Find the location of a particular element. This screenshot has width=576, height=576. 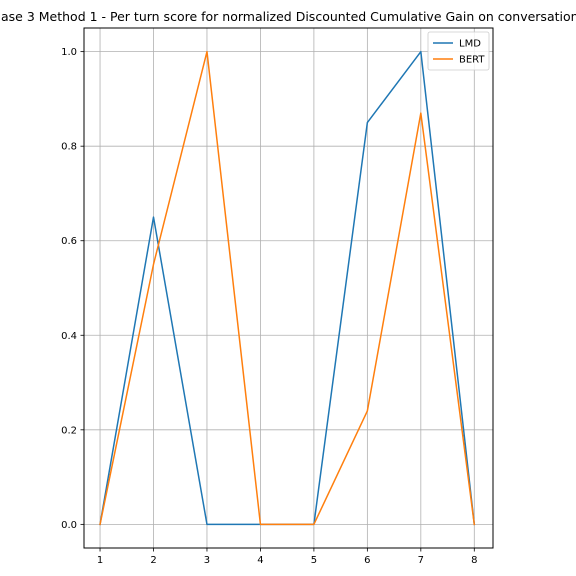

x-tick-label: 1 is located at coordinates (100, 560).